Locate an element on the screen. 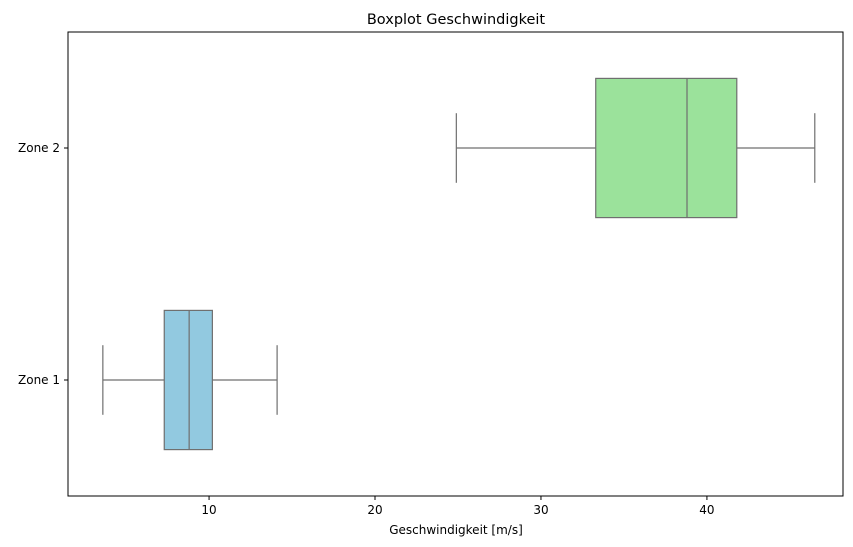 The image size is (853, 547). y-tick-label: Zone 2 is located at coordinates (39, 148).